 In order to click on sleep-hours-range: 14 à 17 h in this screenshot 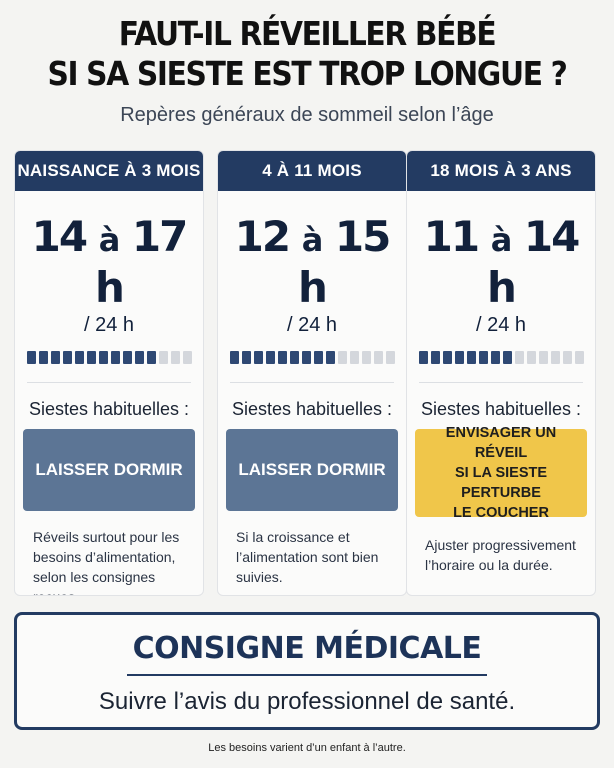, I will do `click(109, 262)`.